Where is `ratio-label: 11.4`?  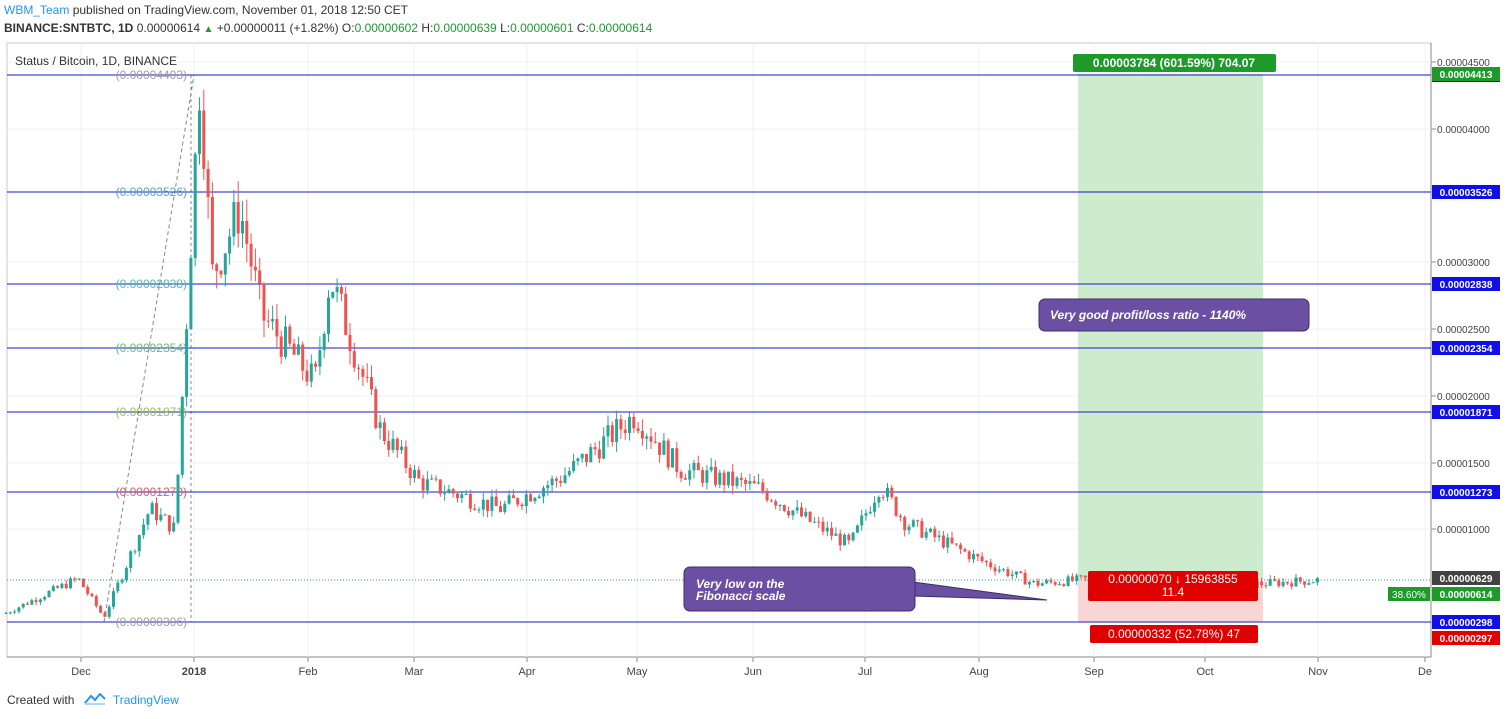
ratio-label: 11.4 is located at coordinates (1173, 592).